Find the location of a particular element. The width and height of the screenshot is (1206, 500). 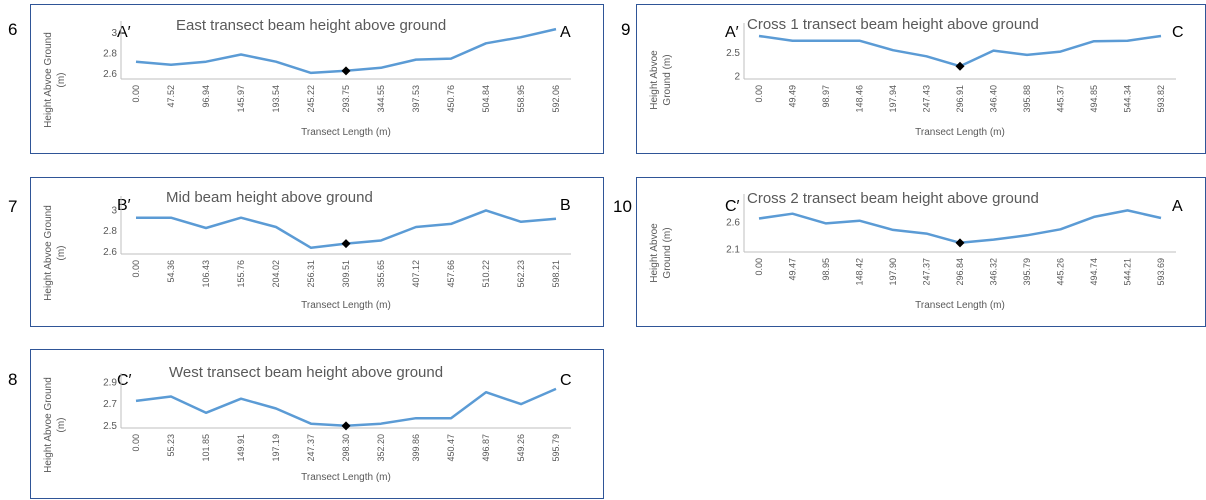

chart-title: West transect beam height above ground is located at coordinates (306, 372).